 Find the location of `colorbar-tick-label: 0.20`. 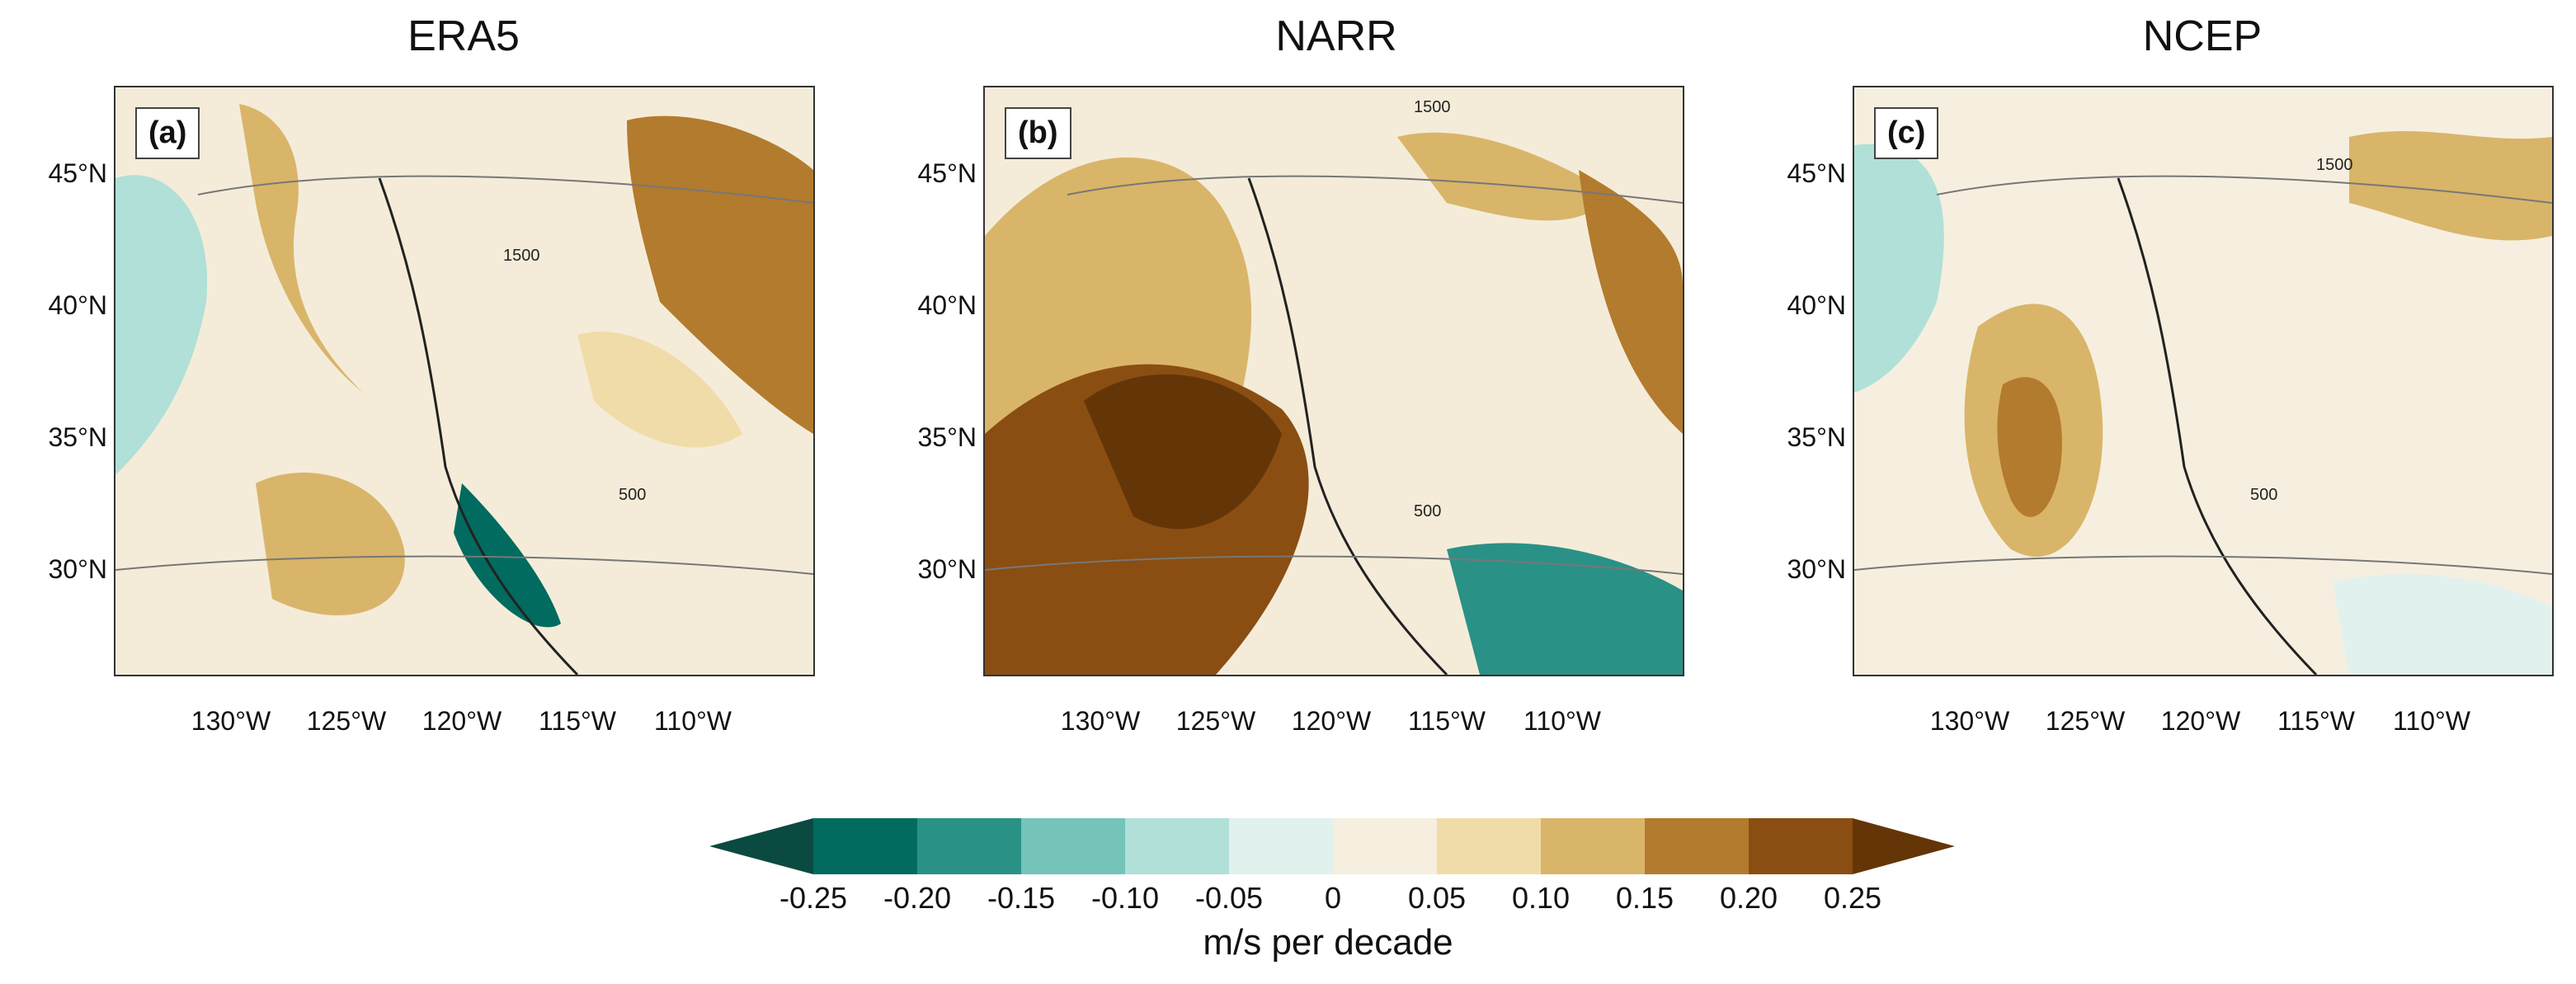

colorbar-tick-label: 0.20 is located at coordinates (1748, 898).